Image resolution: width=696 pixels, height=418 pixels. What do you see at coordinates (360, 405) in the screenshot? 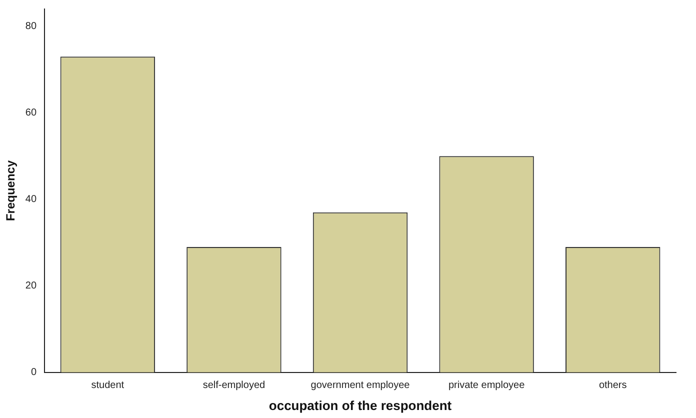
I see `x-axis-title: occupation of the respondent` at bounding box center [360, 405].